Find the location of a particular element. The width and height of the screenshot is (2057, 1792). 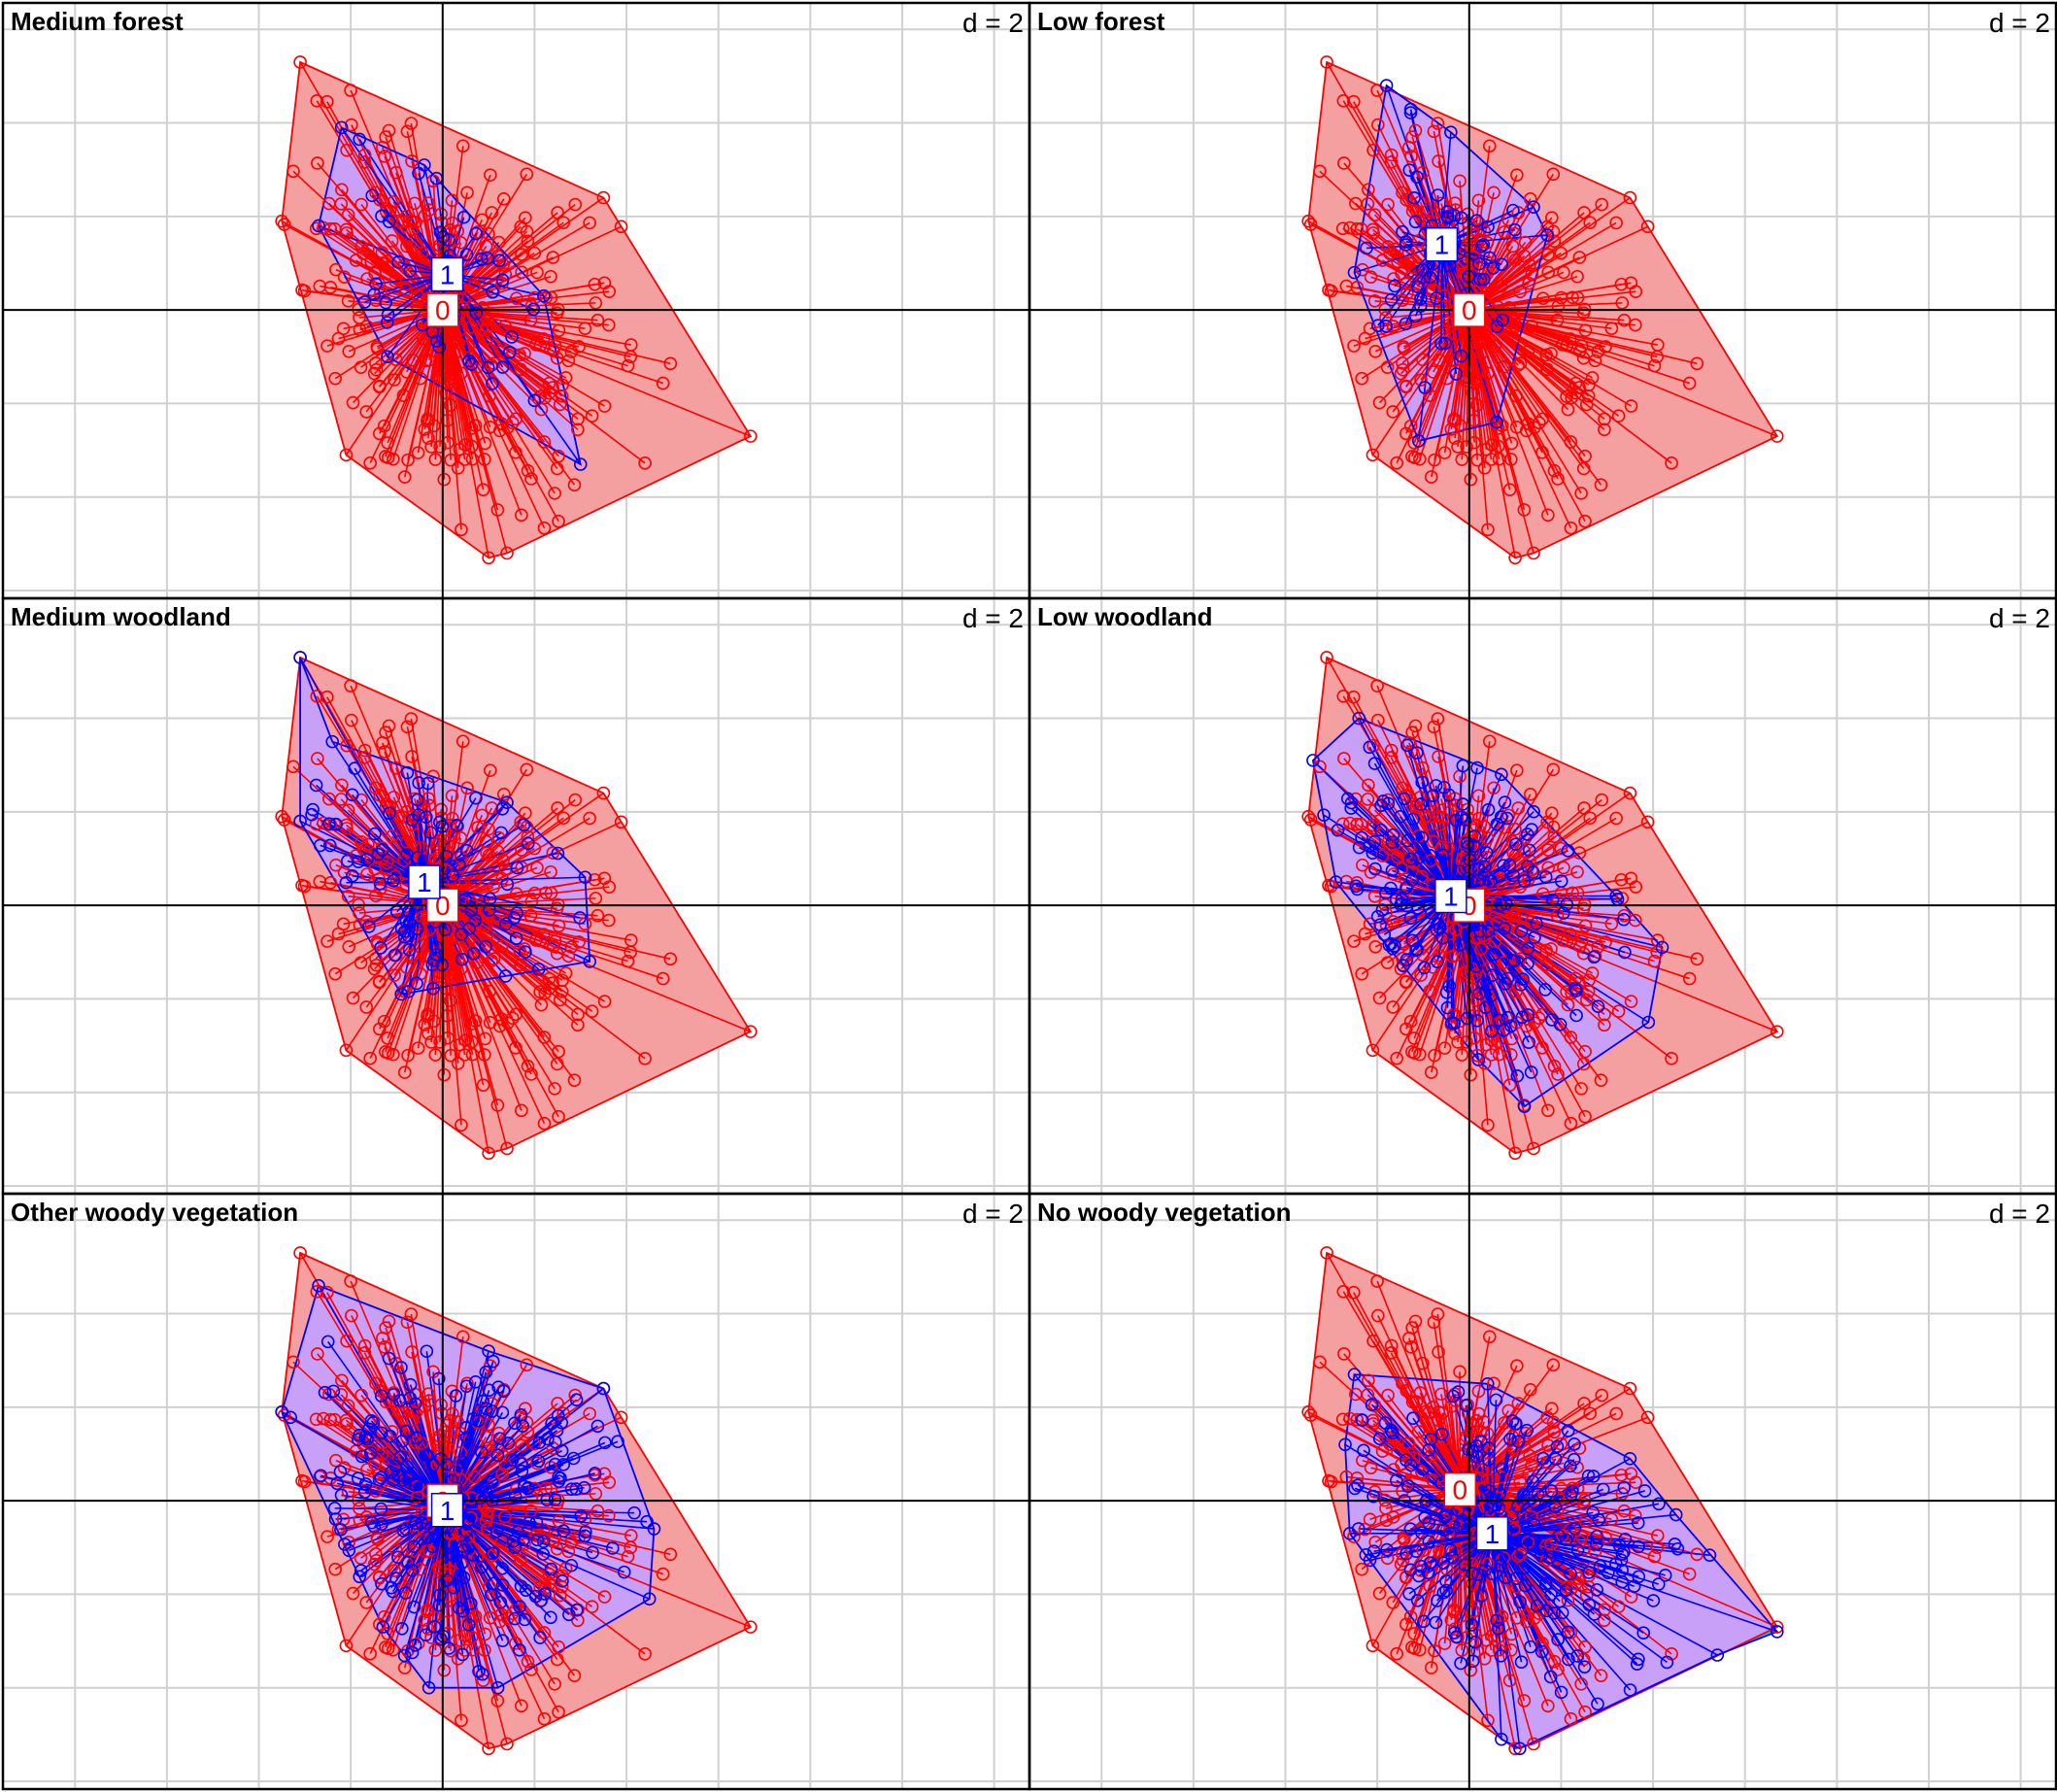

hull-group-1-outline is located at coordinates (1451, 263).